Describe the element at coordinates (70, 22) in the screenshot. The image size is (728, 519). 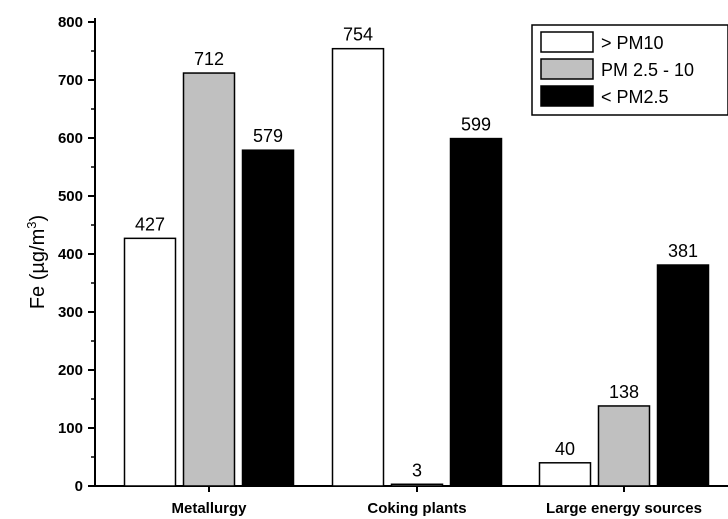
I see `y-tick-label: 800` at that location.